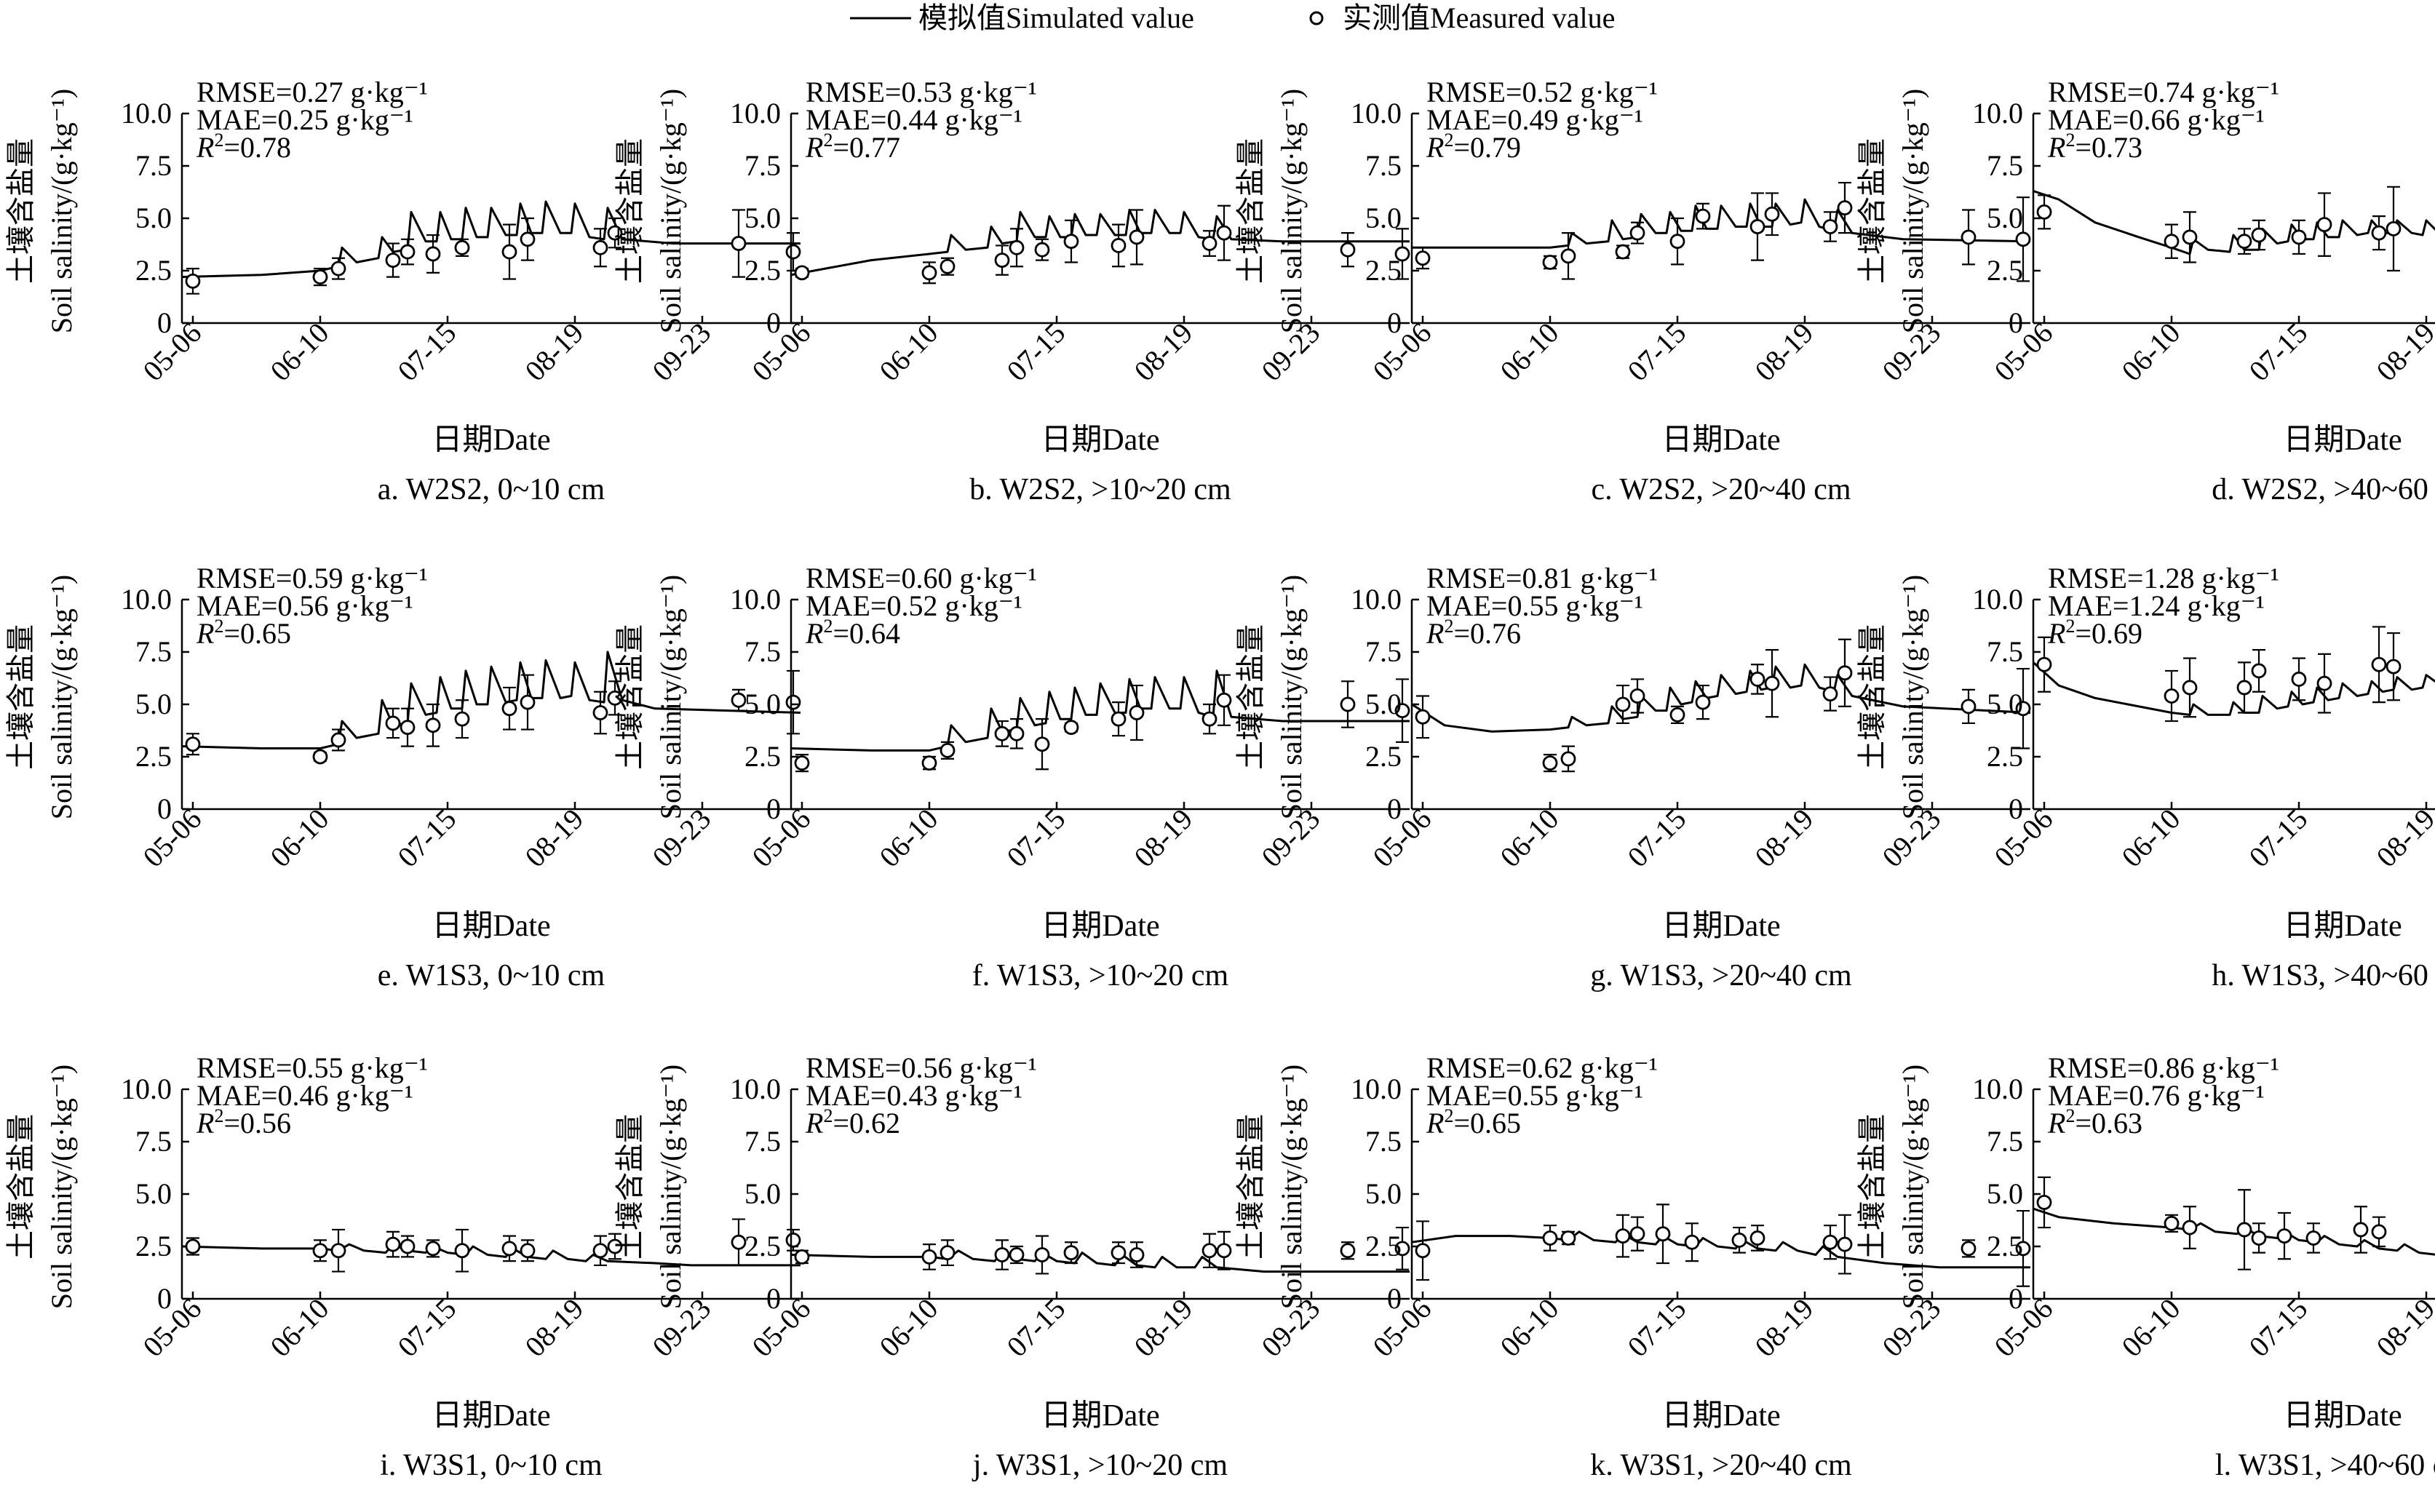 The height and width of the screenshot is (1512, 2435). I want to click on panel-caption: e. W1S3, 0~10 cm, so click(491, 975).